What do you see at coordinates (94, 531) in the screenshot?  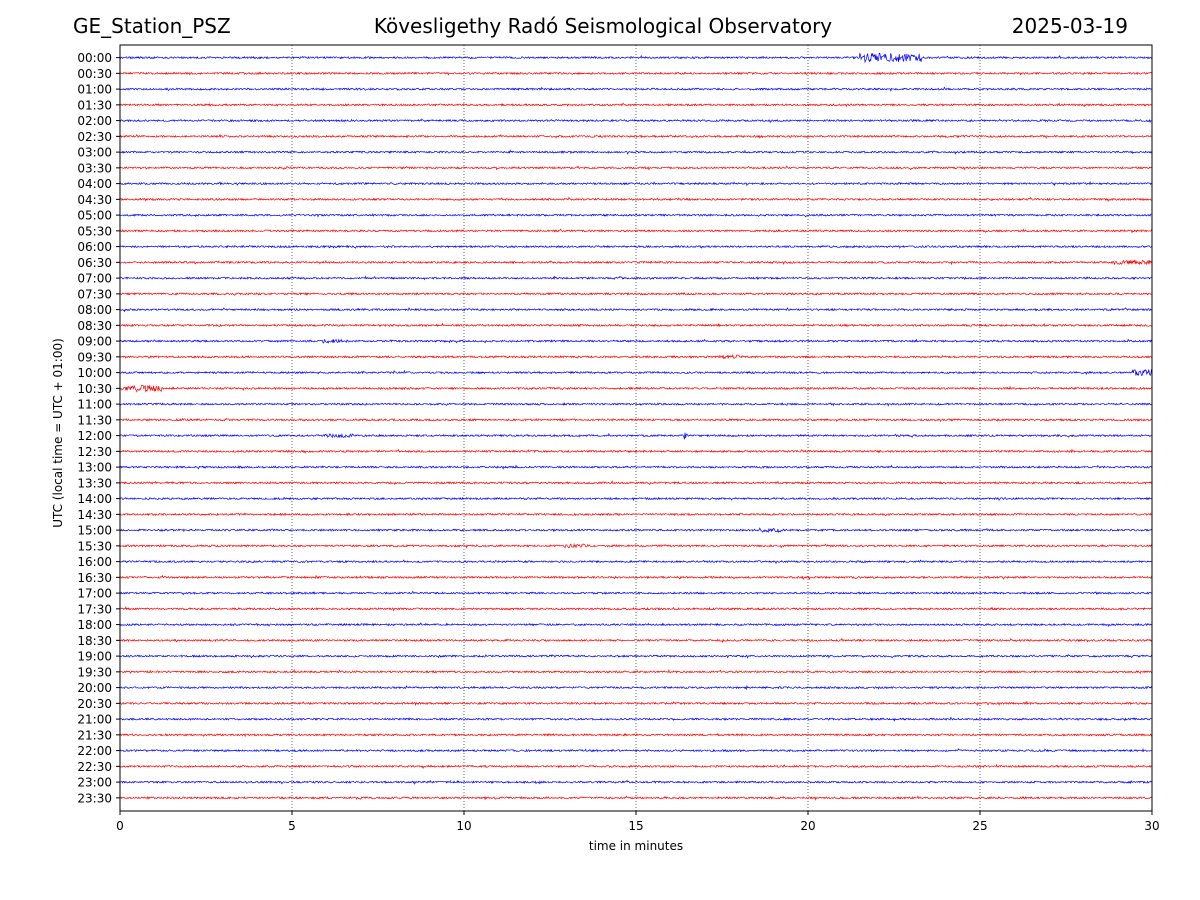 I see `y-tick-label: 15:00` at bounding box center [94, 531].